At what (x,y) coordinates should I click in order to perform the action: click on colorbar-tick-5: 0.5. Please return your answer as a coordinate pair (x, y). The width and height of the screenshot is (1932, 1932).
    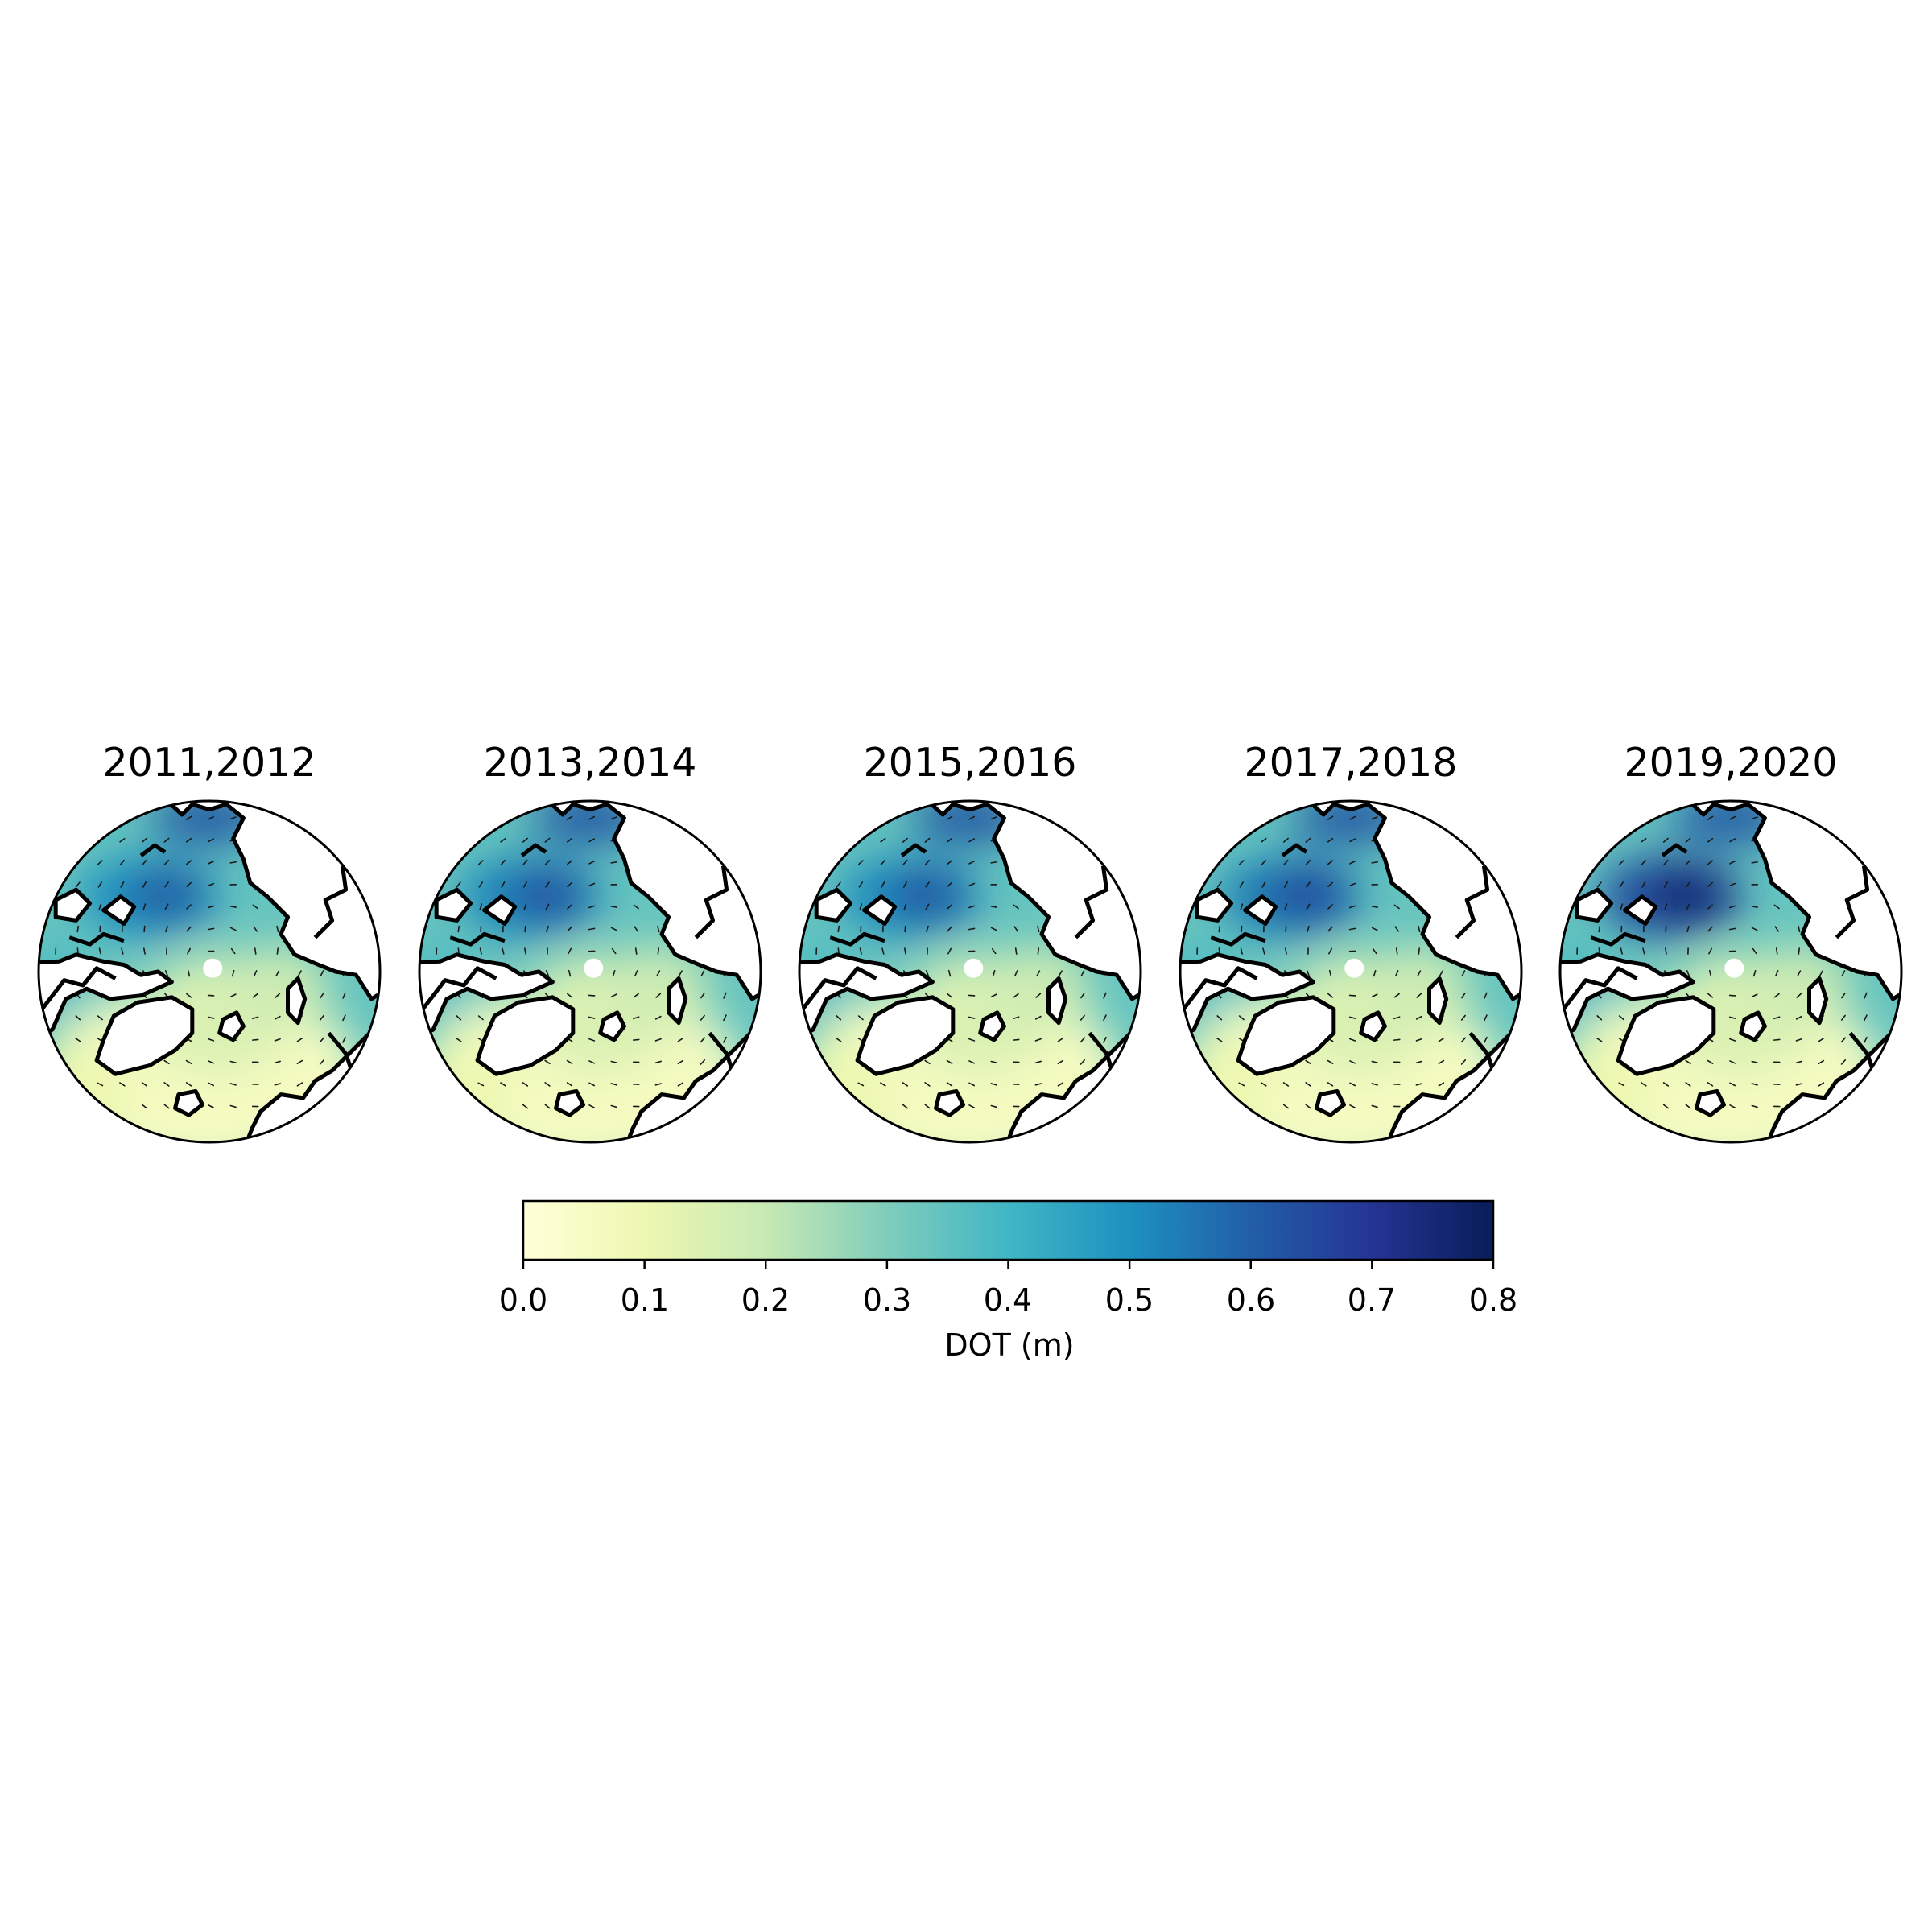
    Looking at the image, I should click on (1129, 1300).